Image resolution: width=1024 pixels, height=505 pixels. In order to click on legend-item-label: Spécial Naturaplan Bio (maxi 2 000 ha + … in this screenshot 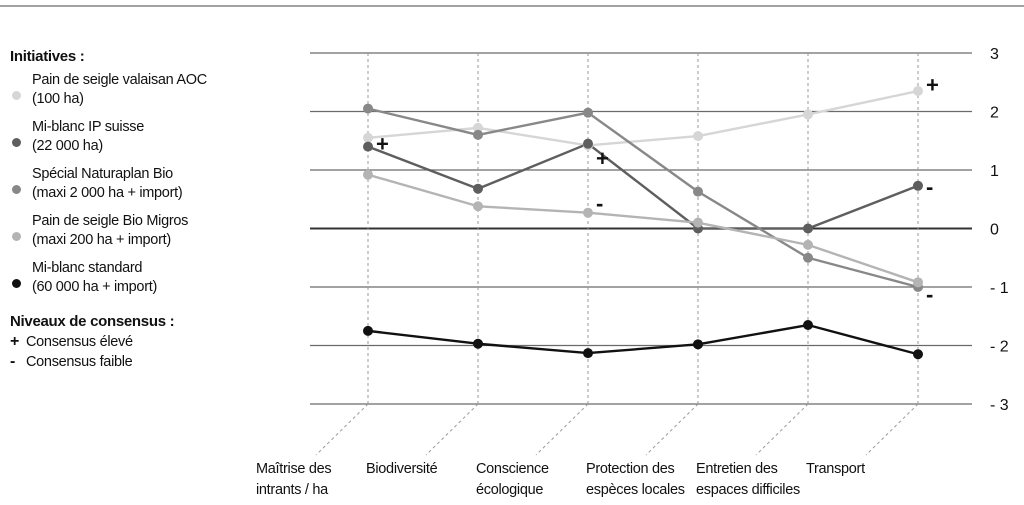, I will do `click(107, 183)`.